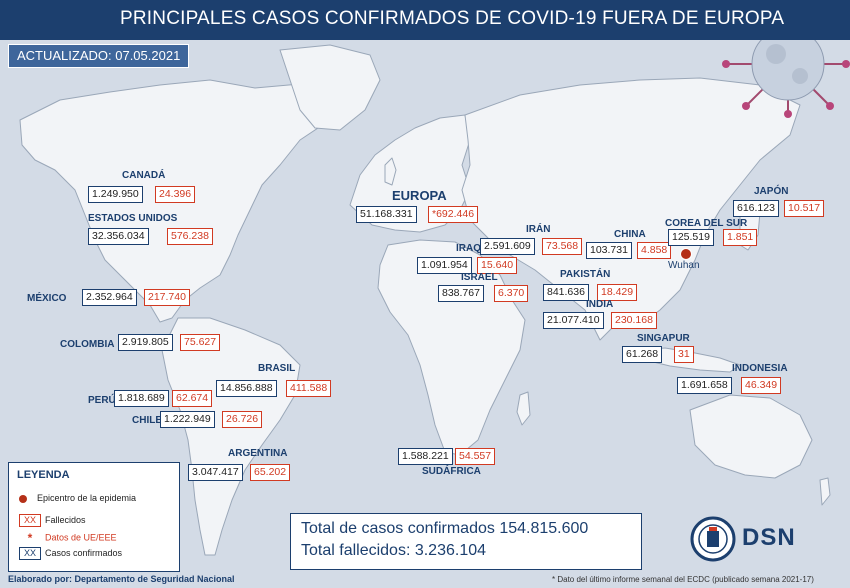  What do you see at coordinates (444, 265) in the screenshot?
I see `cases-iraq: 1.091.954` at bounding box center [444, 265].